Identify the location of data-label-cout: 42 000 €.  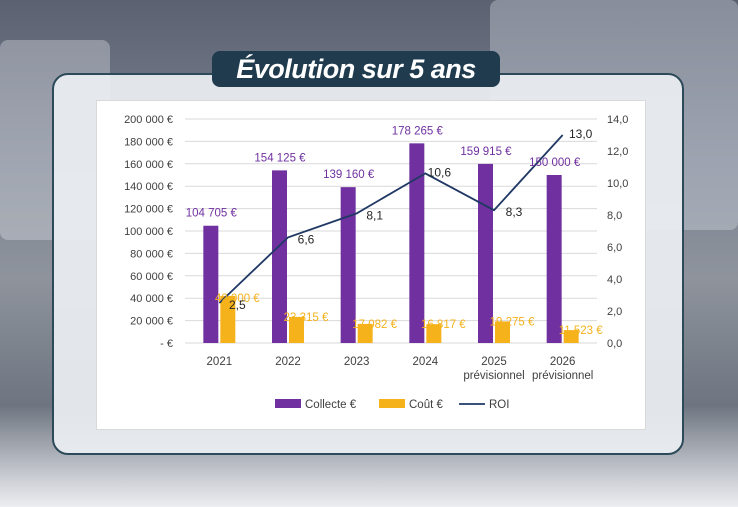
(237, 299).